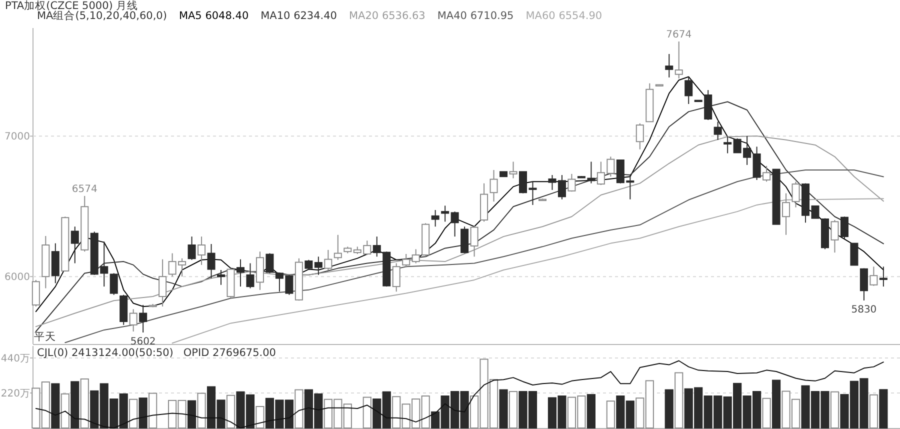 This screenshot has height=429, width=900. I want to click on text: MA60 6554.90, so click(564, 16).